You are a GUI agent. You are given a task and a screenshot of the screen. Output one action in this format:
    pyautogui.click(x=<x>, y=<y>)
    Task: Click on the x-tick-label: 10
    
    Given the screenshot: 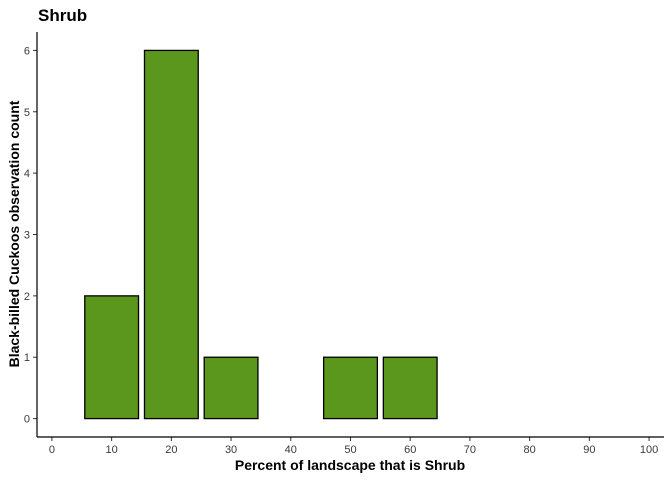 What is the action you would take?
    pyautogui.click(x=112, y=450)
    